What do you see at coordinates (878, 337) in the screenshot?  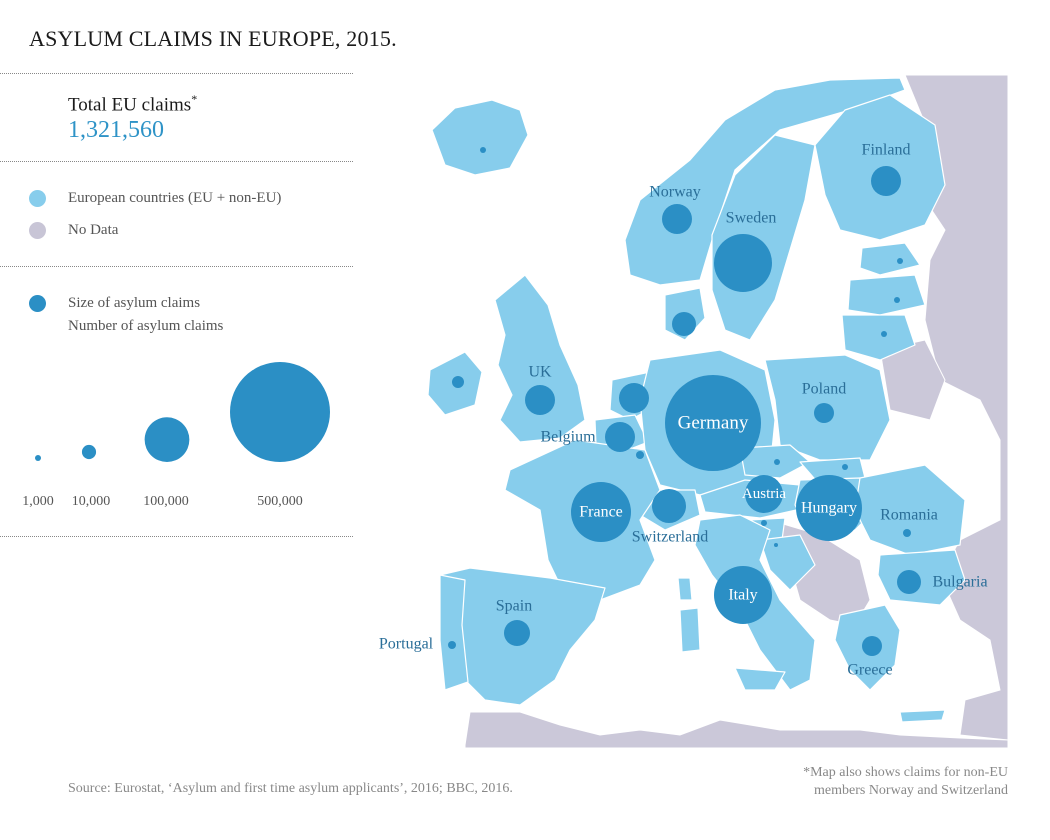 I see `country-lithuania` at bounding box center [878, 337].